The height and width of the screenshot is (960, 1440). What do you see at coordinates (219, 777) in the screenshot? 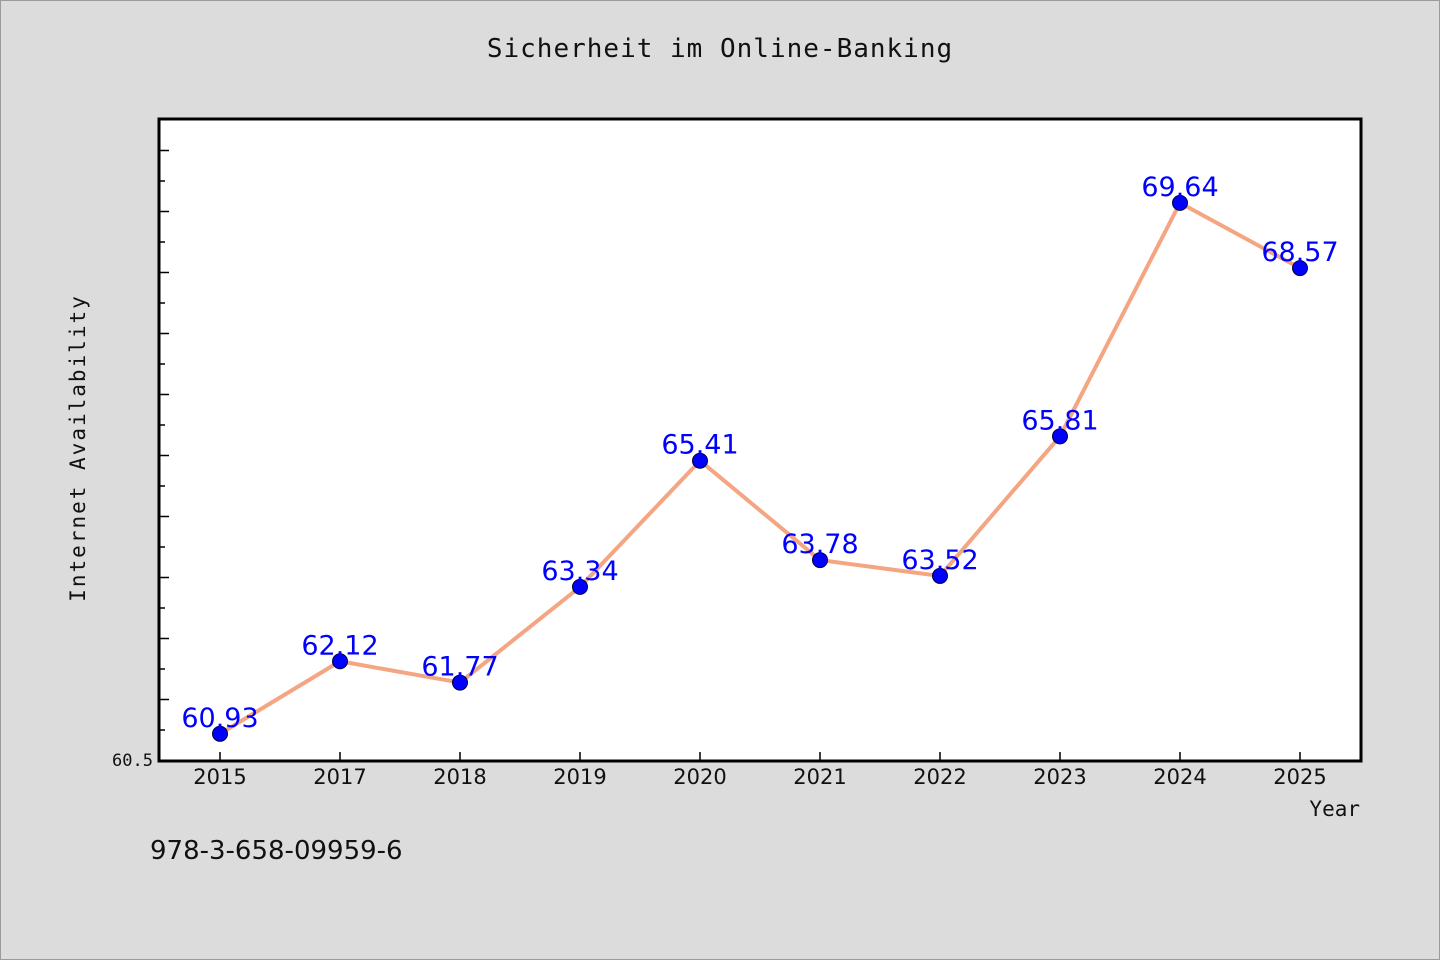
I see `x-tick-label: 2015` at bounding box center [219, 777].